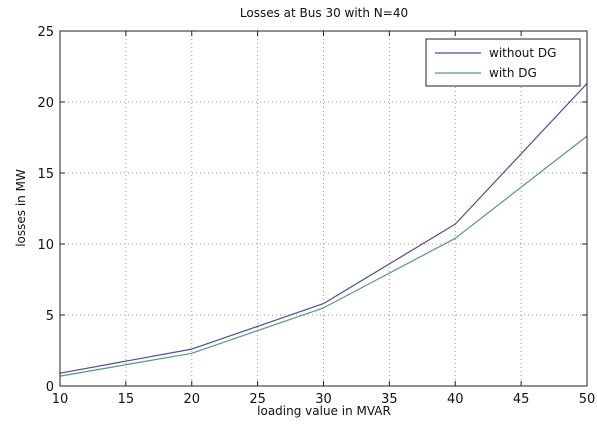 The image size is (597, 425). I want to click on x-tick-label: 50, so click(587, 399).